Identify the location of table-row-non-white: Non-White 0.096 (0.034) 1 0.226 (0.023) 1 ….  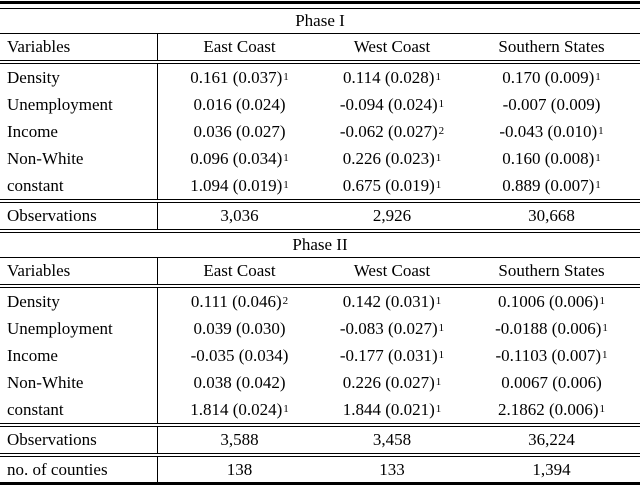
(320, 158).